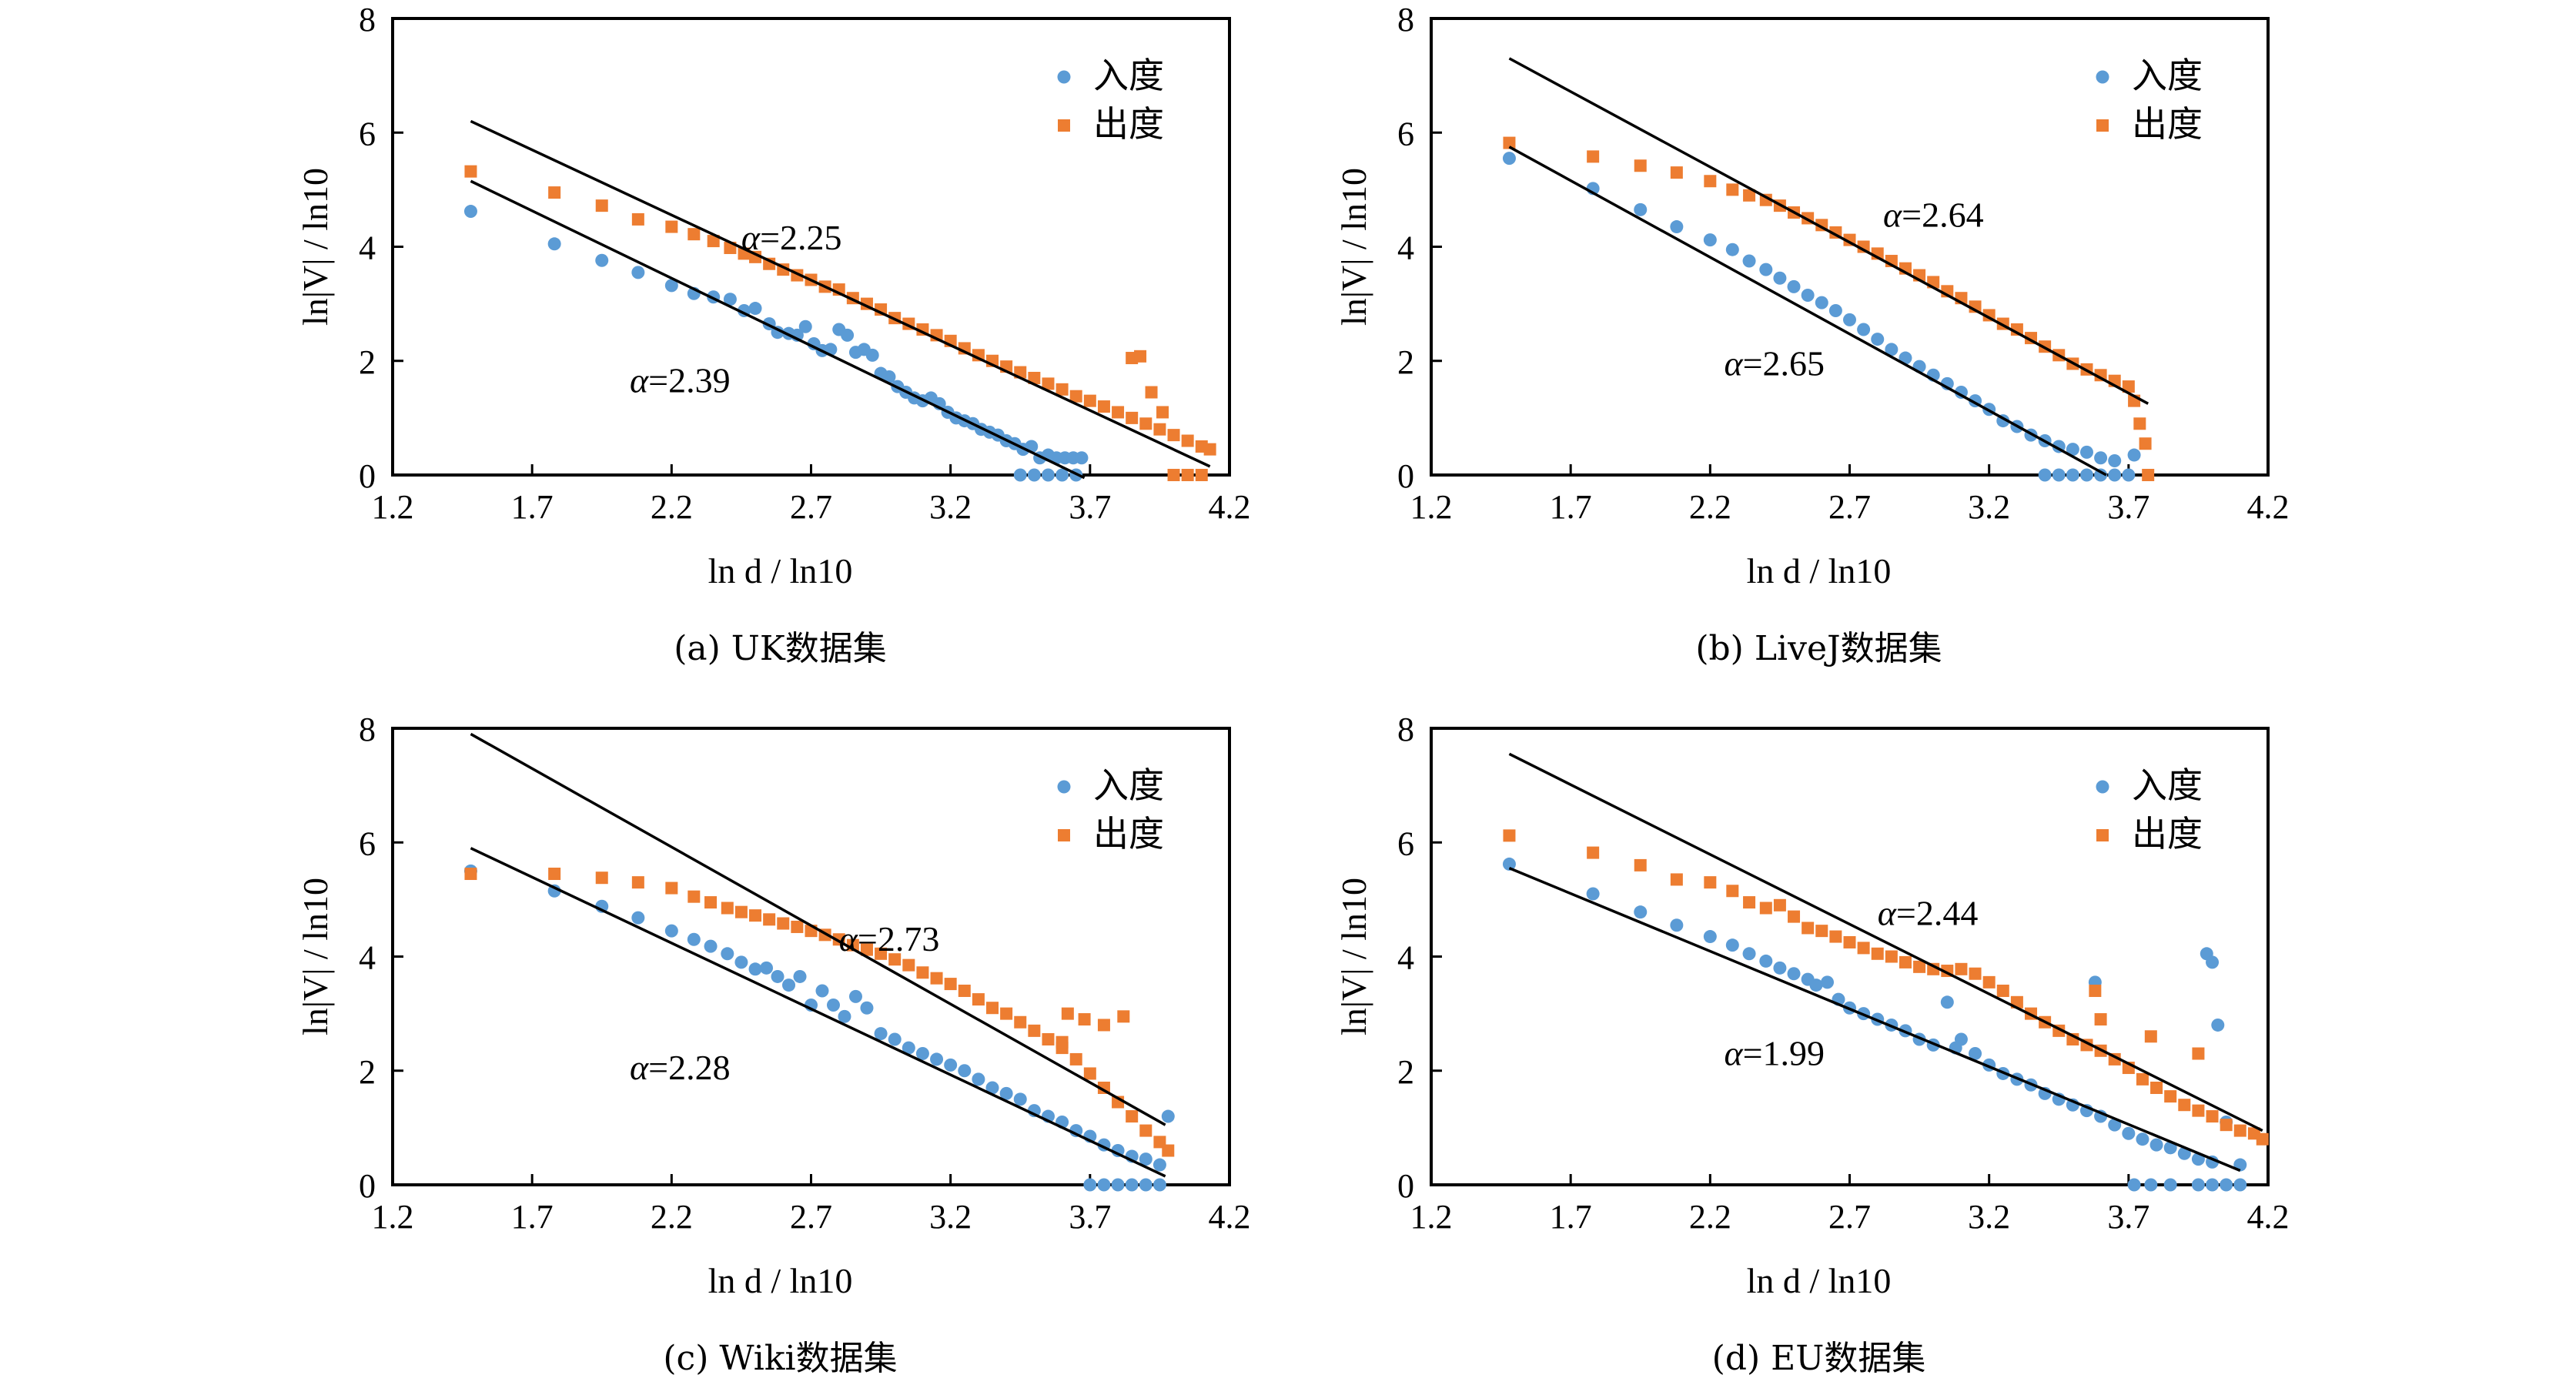 The image size is (2576, 1395). Describe the element at coordinates (811, 1217) in the screenshot. I see `x-tick-label: 2.7` at that location.